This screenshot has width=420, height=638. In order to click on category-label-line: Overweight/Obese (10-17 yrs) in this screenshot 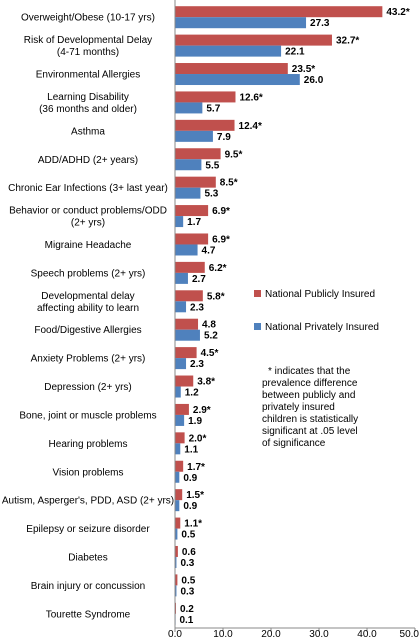, I will do `click(88, 18)`.